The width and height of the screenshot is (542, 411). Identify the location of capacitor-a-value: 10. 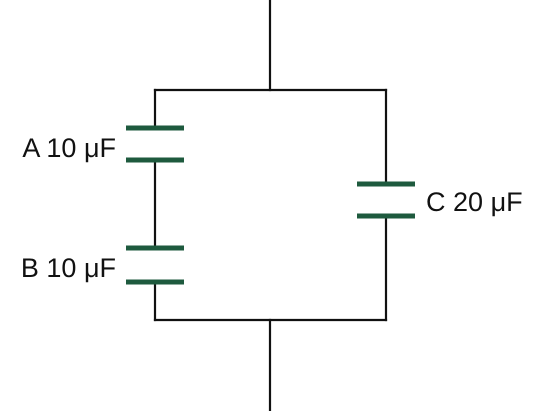
(61, 148).